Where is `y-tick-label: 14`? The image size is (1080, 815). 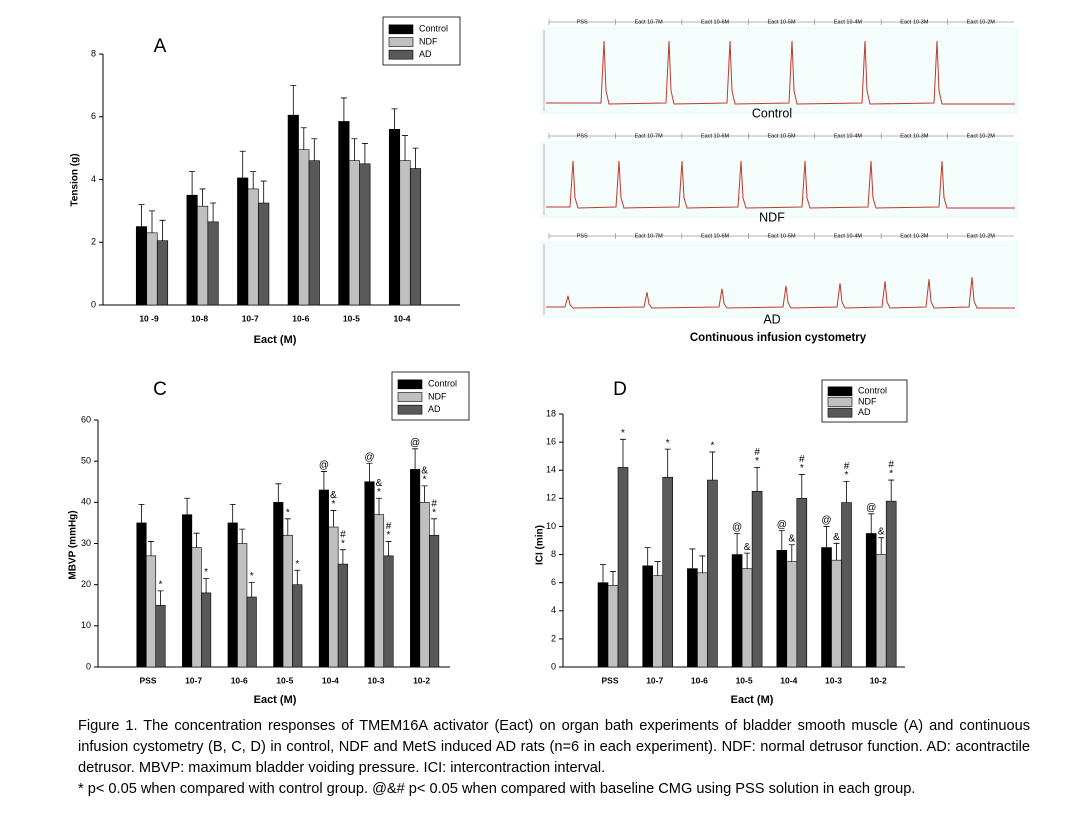 y-tick-label: 14 is located at coordinates (551, 470).